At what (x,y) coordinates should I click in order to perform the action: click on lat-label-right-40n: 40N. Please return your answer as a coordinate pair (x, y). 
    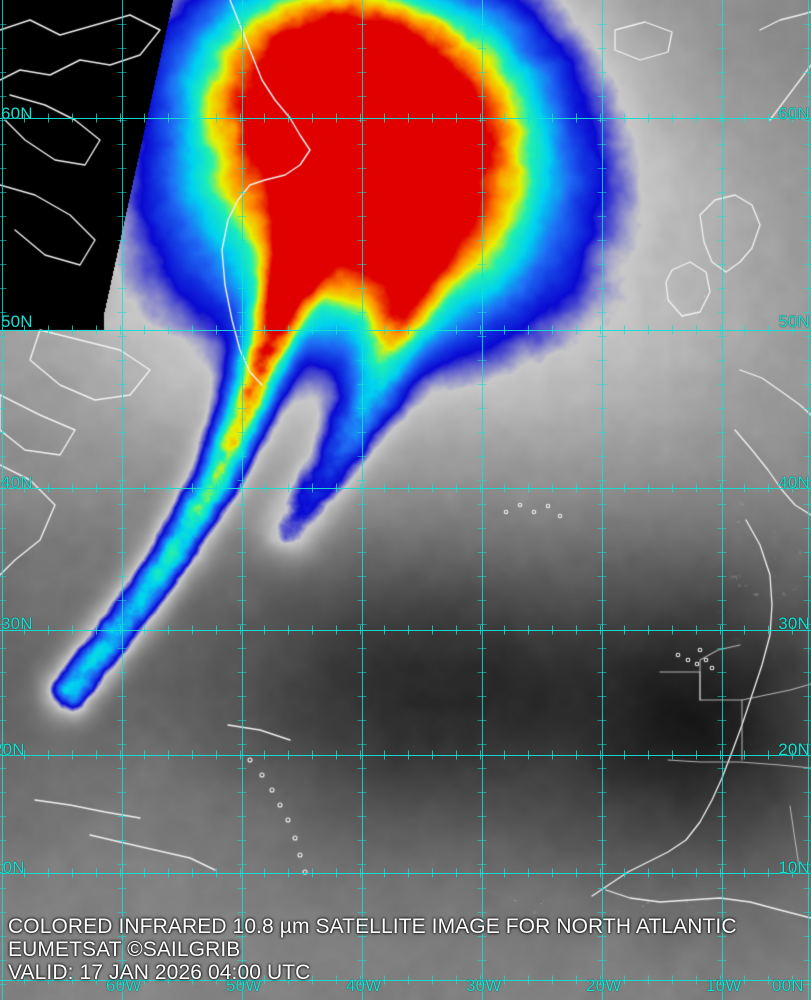
    Looking at the image, I should click on (794, 482).